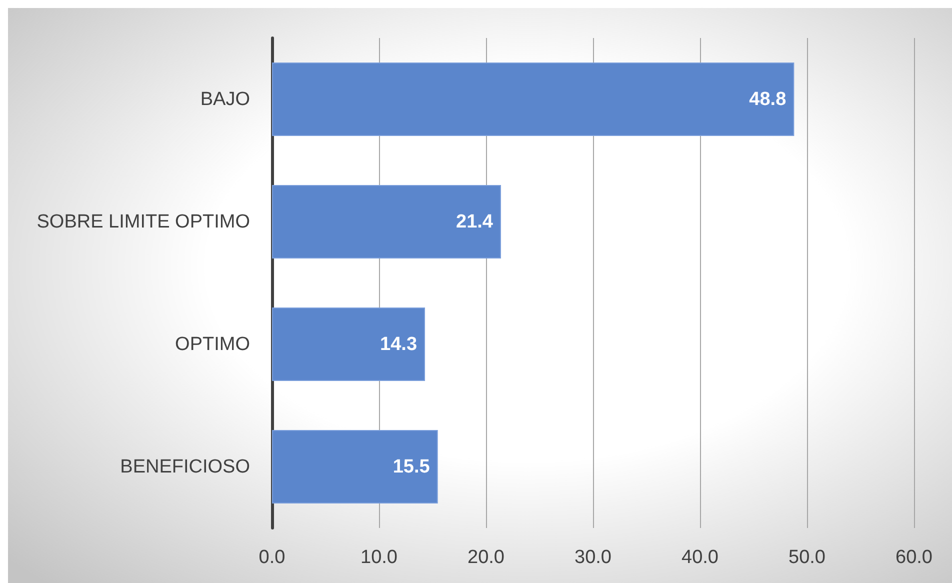 This screenshot has width=952, height=583. I want to click on x-tick-label: 40.0, so click(700, 557).